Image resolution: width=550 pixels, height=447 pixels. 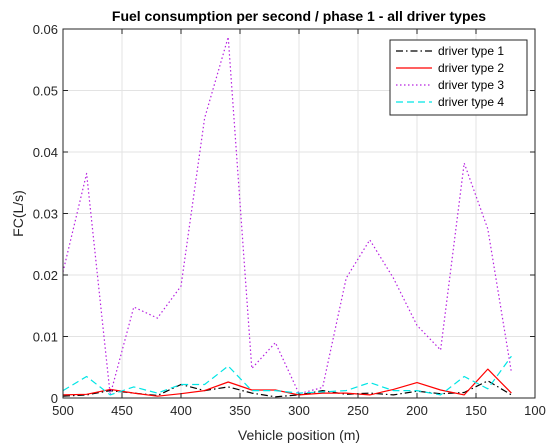 I want to click on x-tick-label: 450, so click(x=122, y=410).